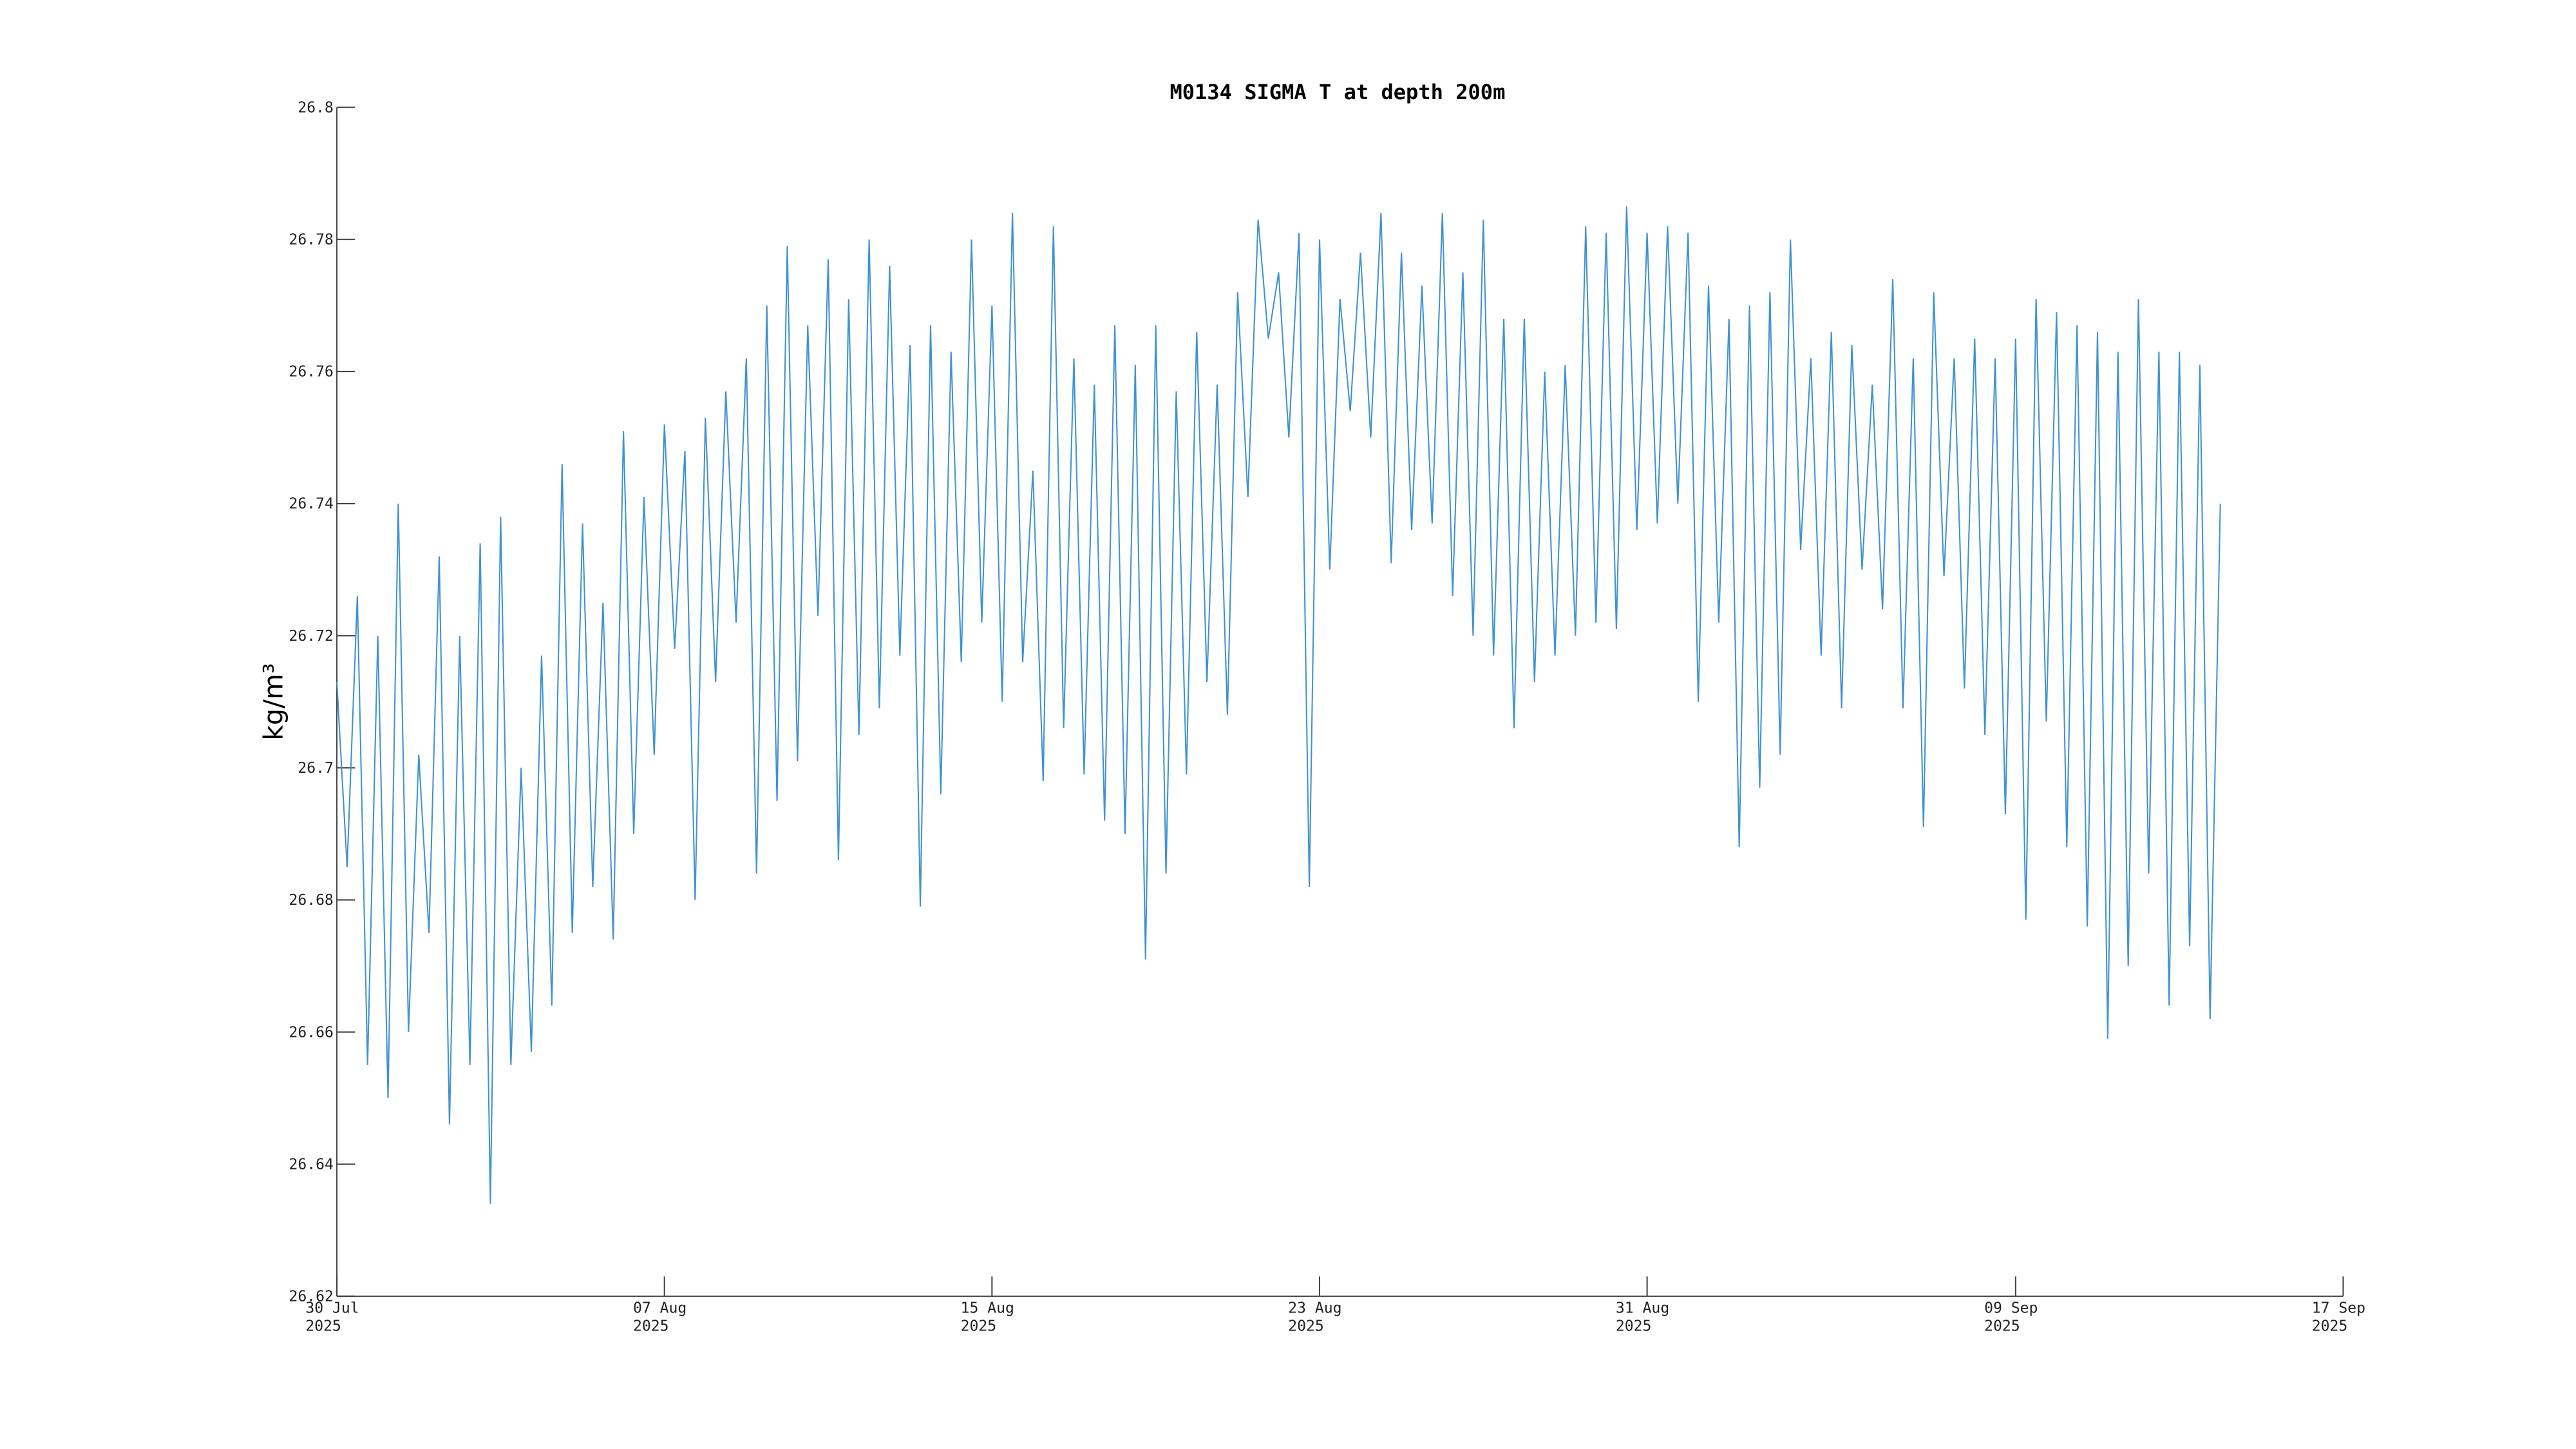  I want to click on y-tick-label: 26.74, so click(311, 505).